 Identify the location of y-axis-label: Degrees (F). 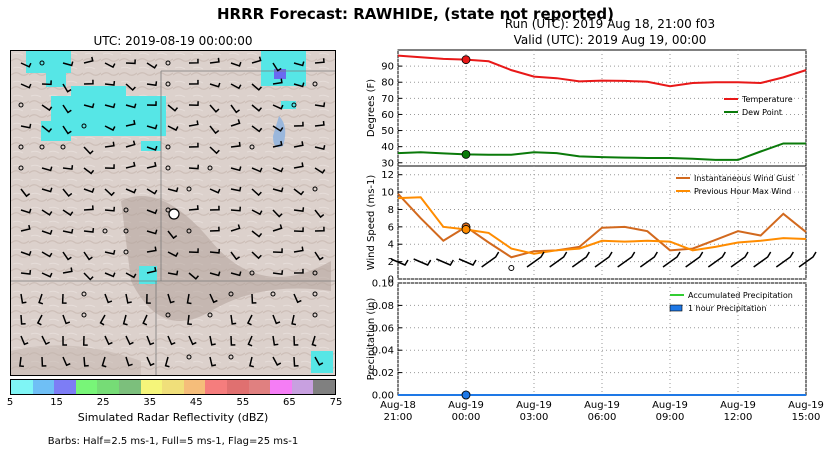
(371, 108).